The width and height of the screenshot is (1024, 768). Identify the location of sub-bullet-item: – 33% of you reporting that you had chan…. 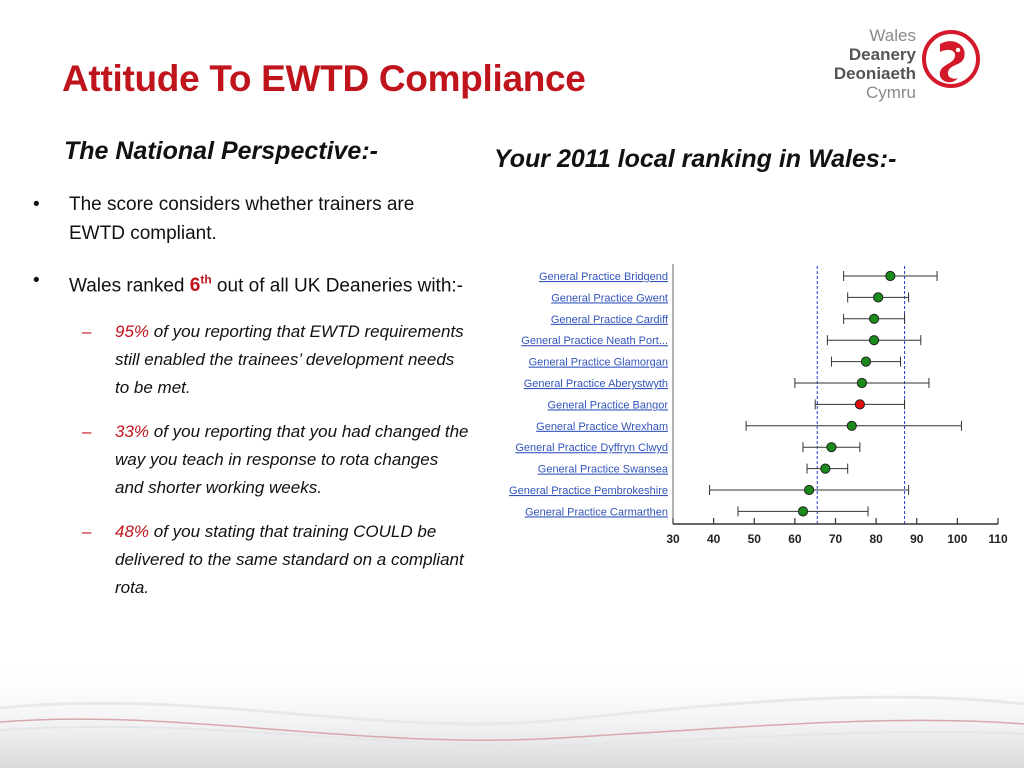
(250, 460).